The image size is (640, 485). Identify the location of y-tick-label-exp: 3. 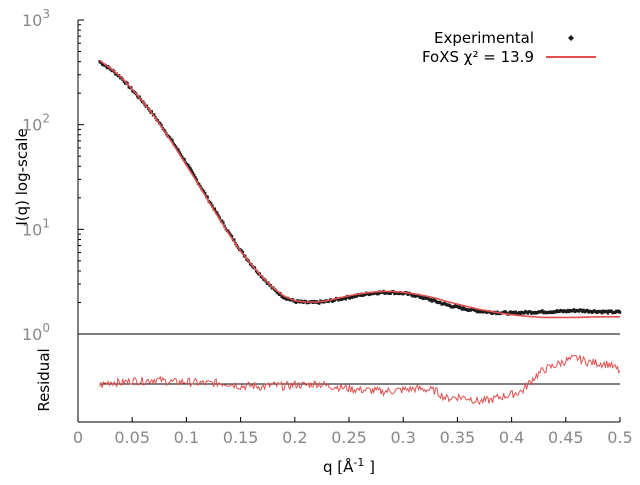
(46, 14).